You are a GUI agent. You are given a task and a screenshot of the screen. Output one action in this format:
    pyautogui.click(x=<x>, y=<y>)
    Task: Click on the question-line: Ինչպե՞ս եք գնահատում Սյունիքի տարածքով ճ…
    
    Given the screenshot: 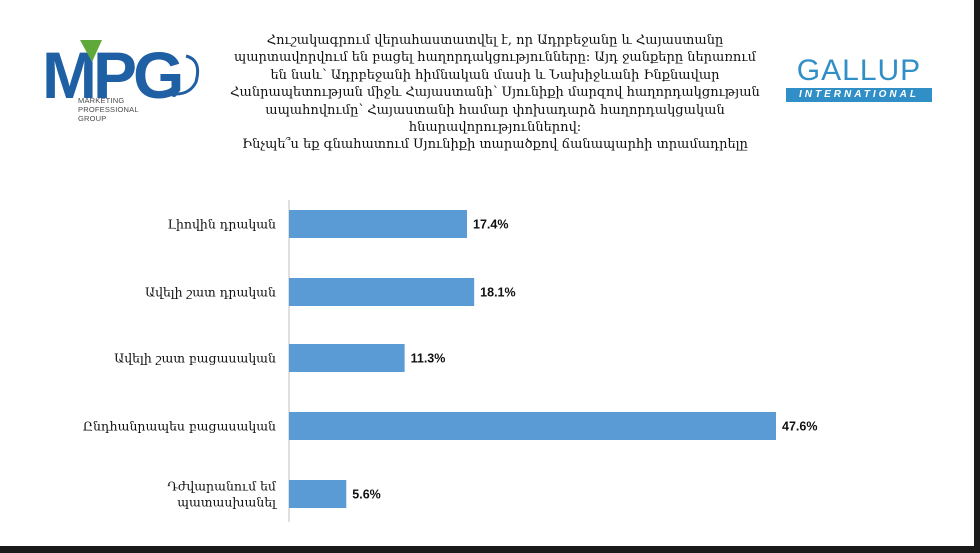 What is the action you would take?
    pyautogui.click(x=495, y=145)
    